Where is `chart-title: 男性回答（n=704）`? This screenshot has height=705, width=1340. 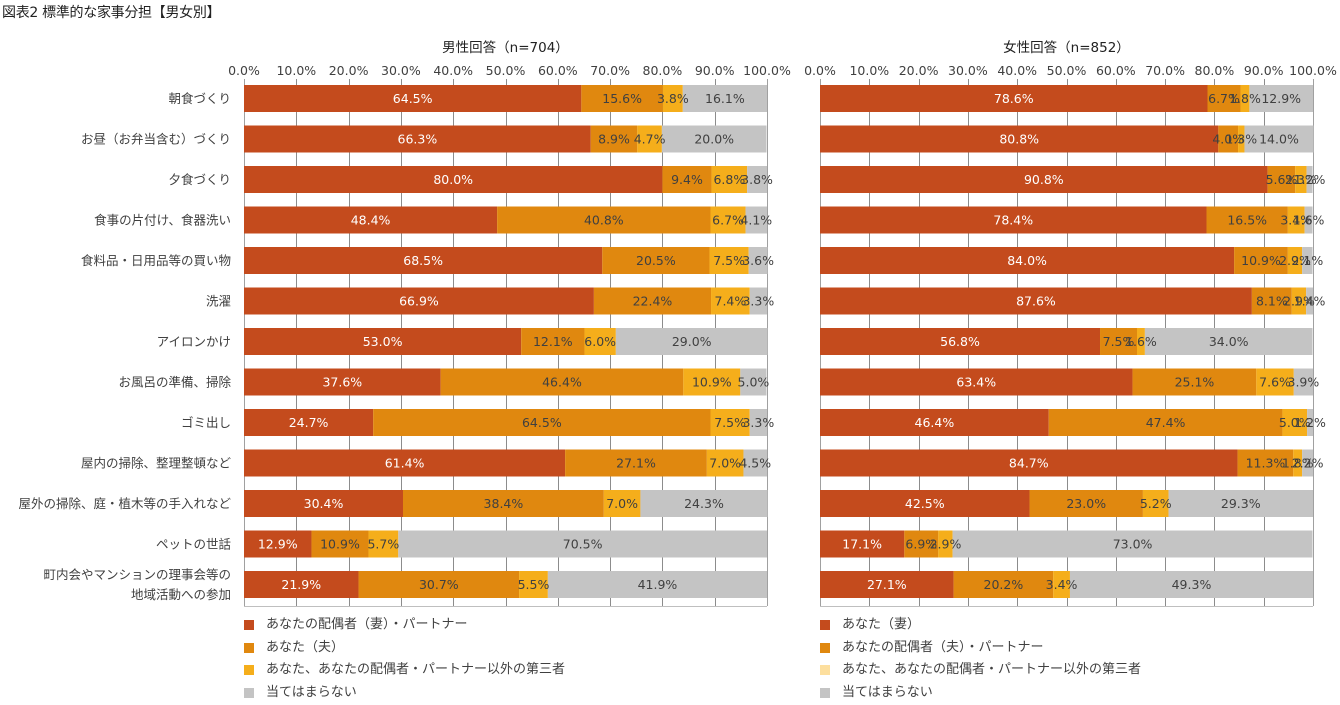
chart-title: 男性回答（n=704） is located at coordinates (505, 47).